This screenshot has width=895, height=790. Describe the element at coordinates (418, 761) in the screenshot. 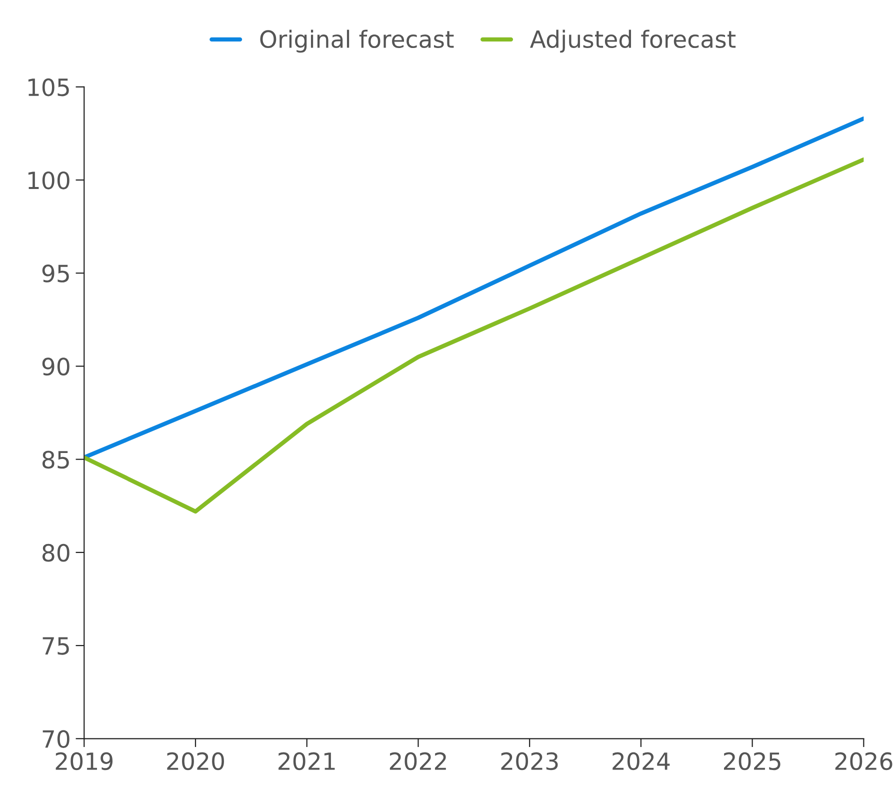

I see `x-tick-label: 2022` at that location.